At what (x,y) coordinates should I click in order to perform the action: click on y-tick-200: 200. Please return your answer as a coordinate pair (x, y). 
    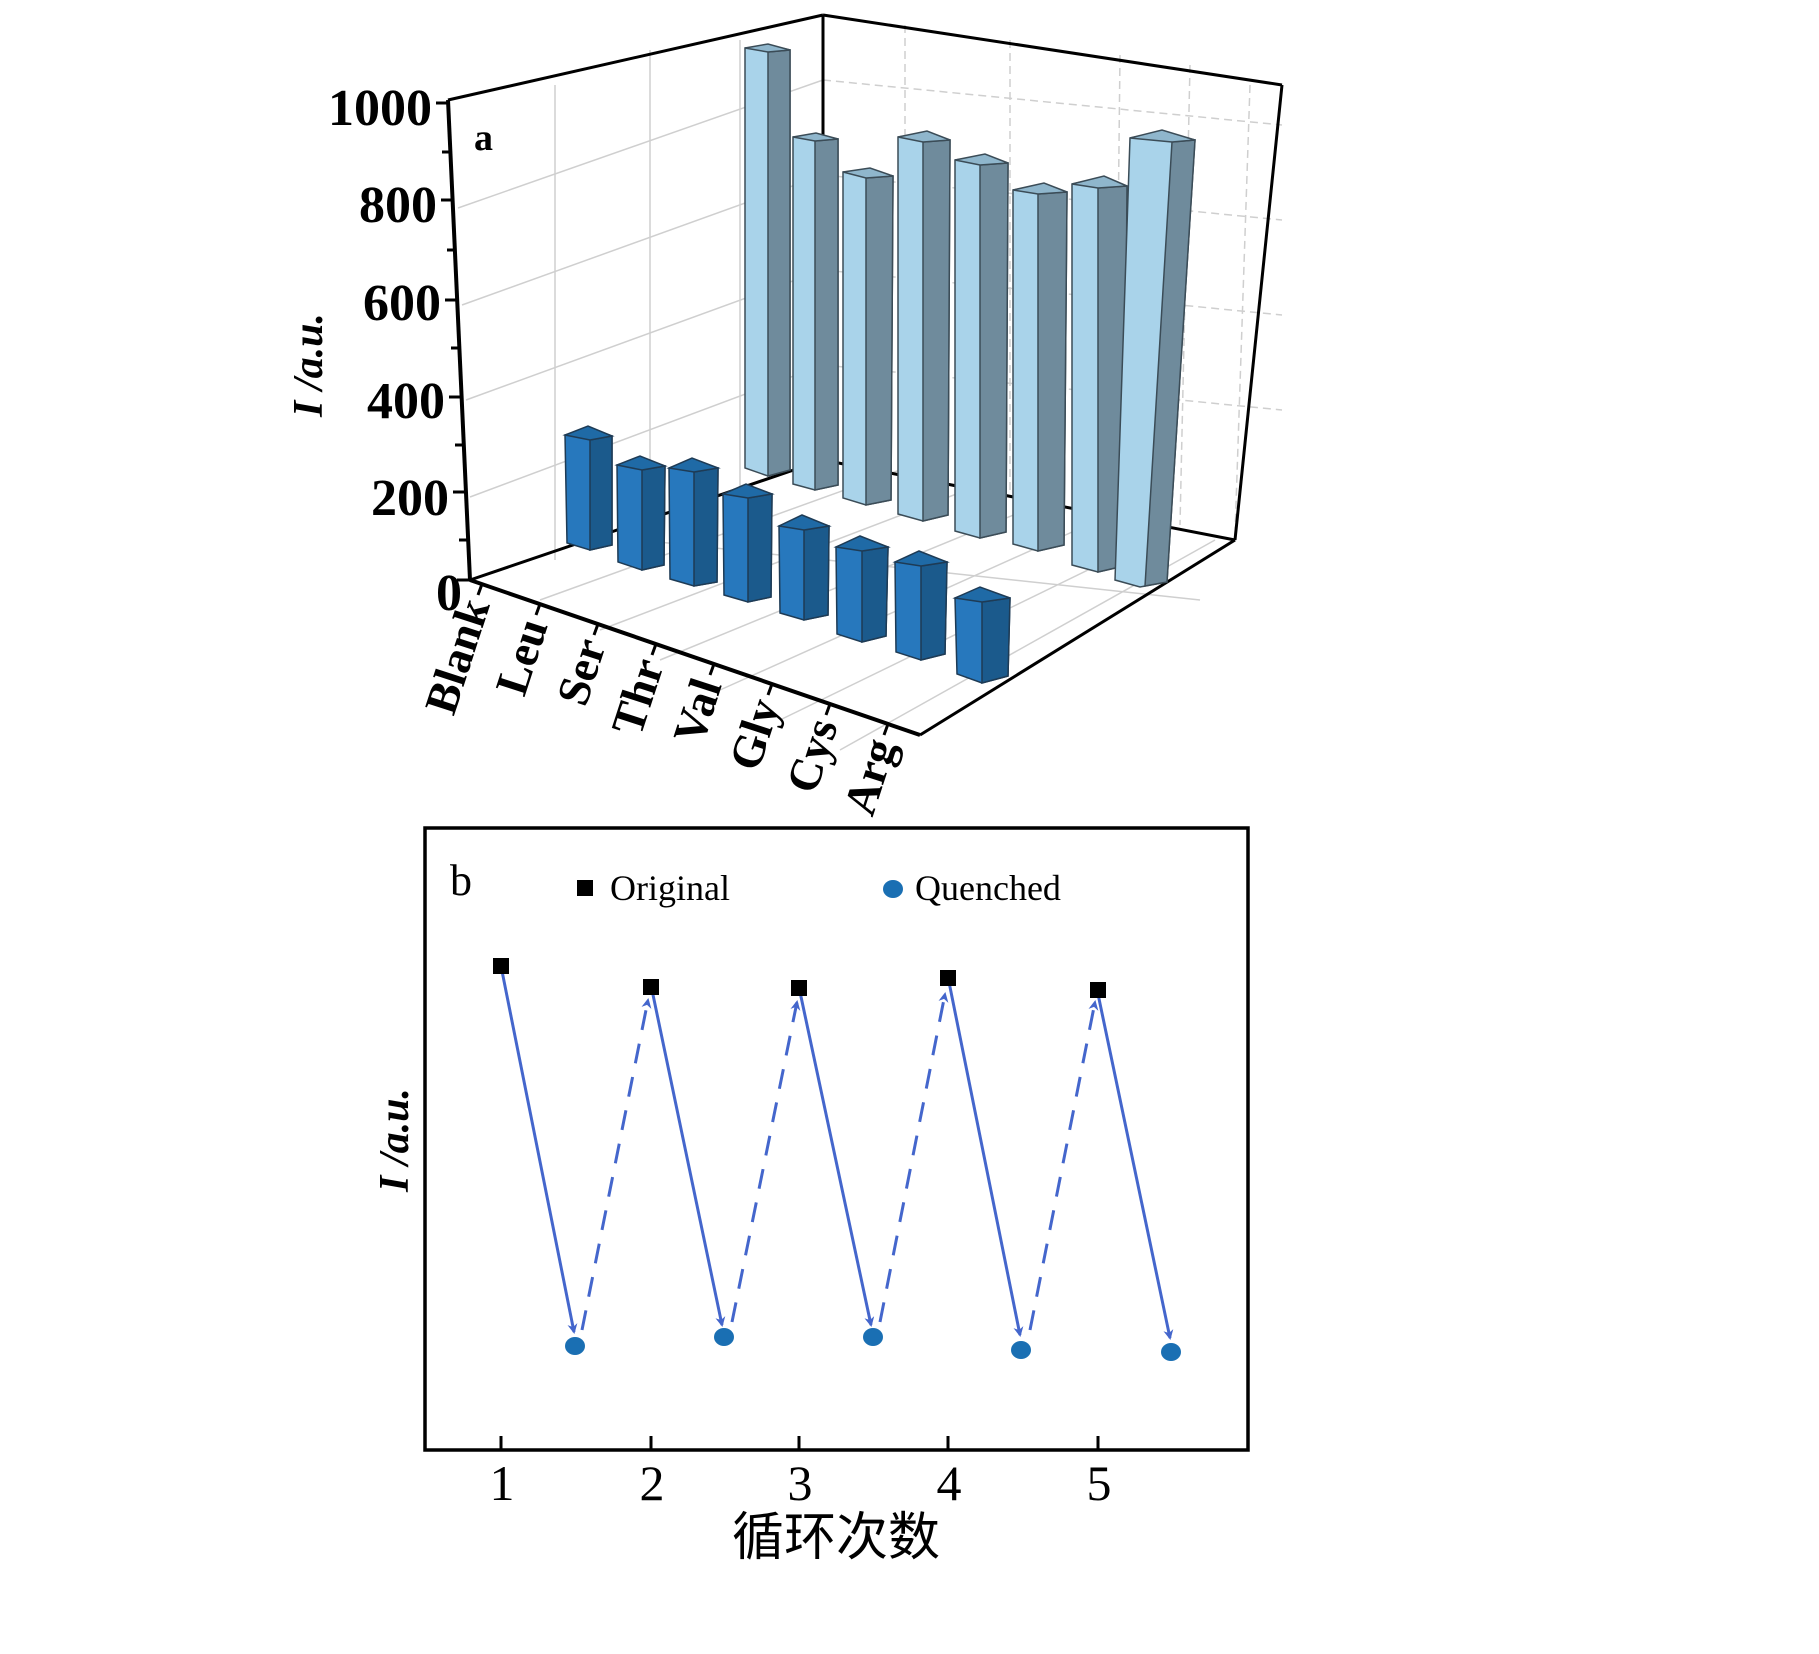
    Looking at the image, I should click on (410, 498).